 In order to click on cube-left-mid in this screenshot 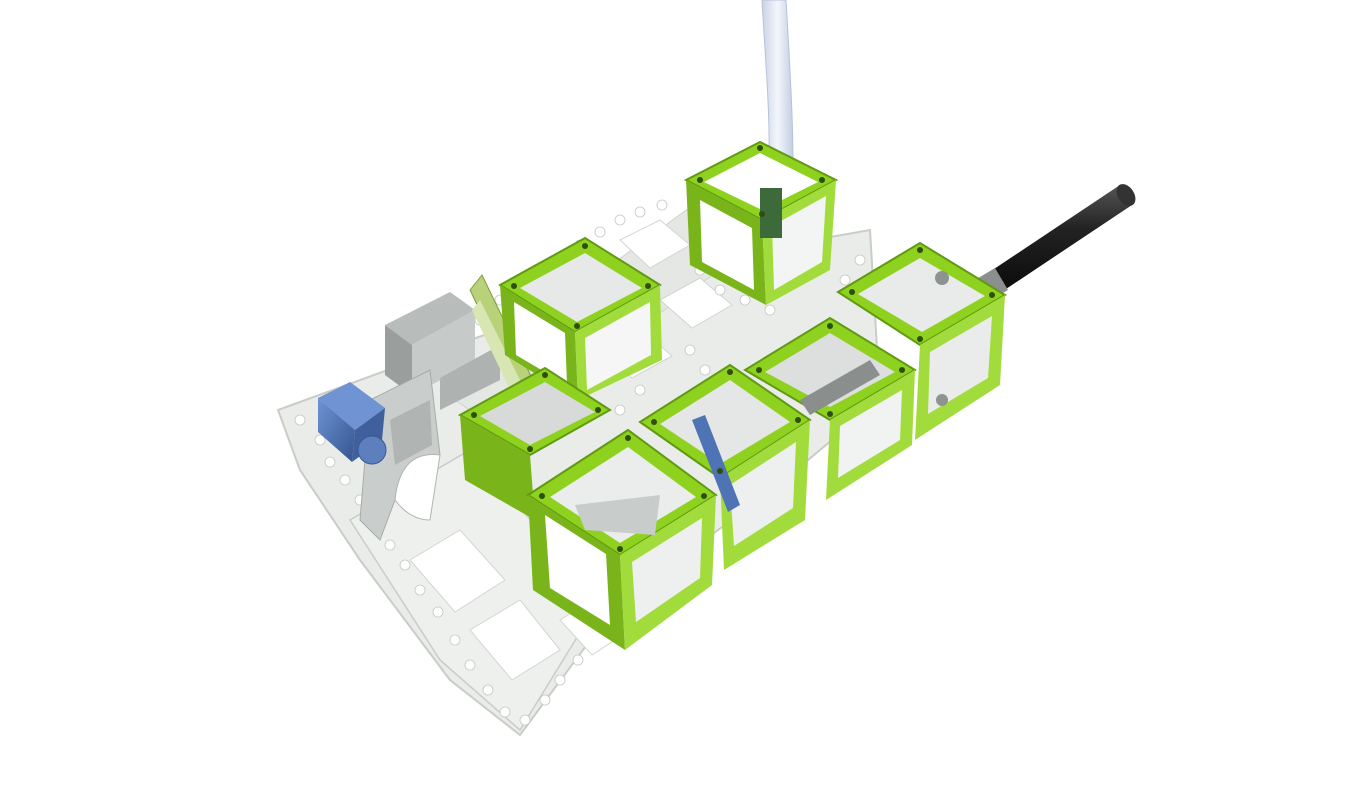, I will do `click(534, 443)`.